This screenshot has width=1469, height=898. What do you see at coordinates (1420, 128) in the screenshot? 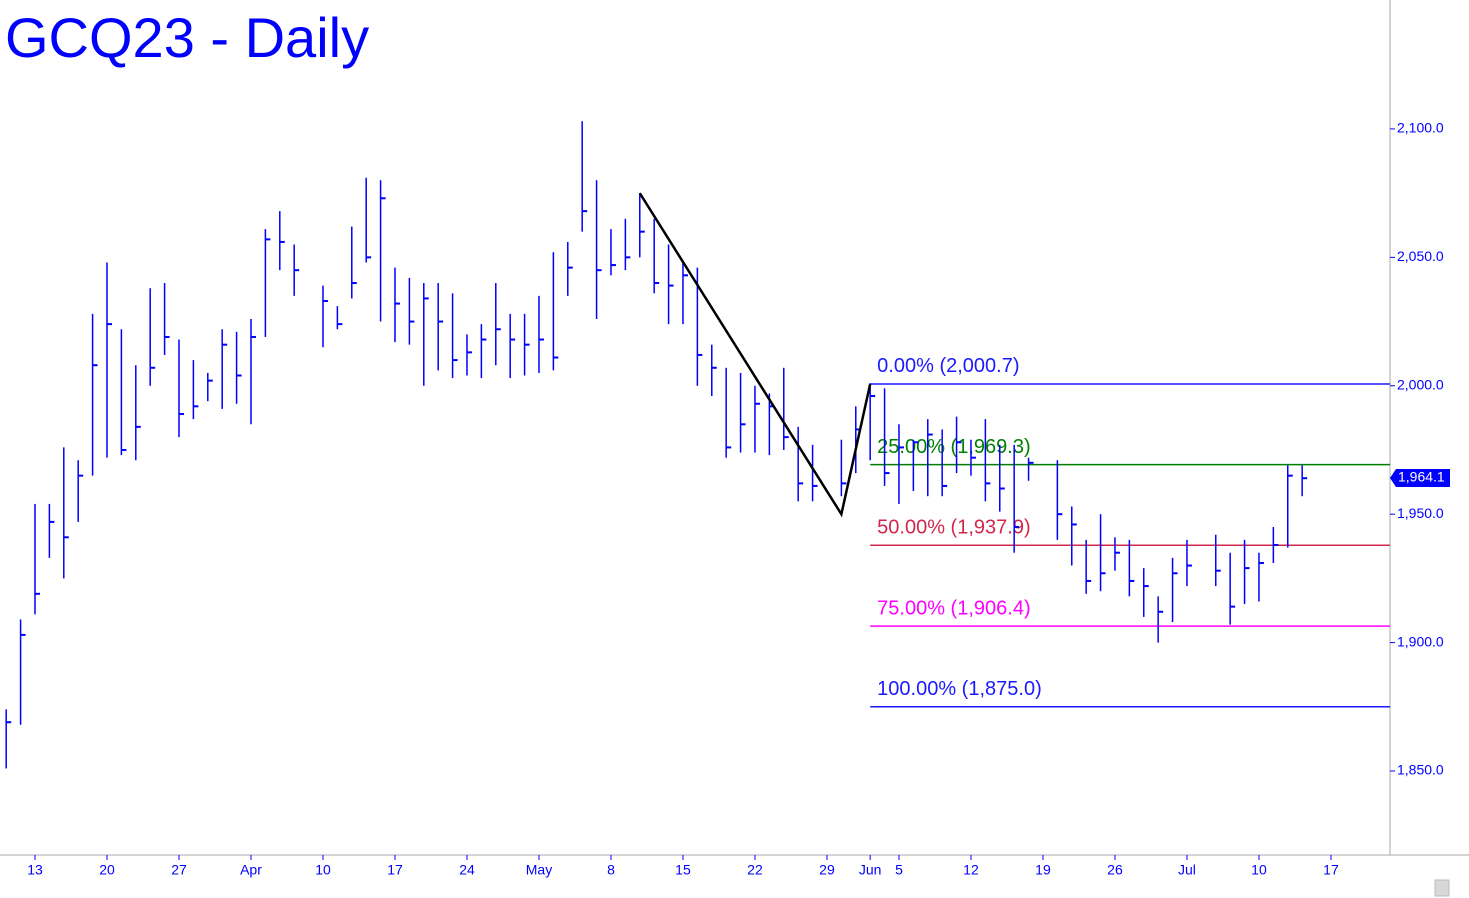
I see `y-tick-label: 2,100.0` at bounding box center [1420, 128].